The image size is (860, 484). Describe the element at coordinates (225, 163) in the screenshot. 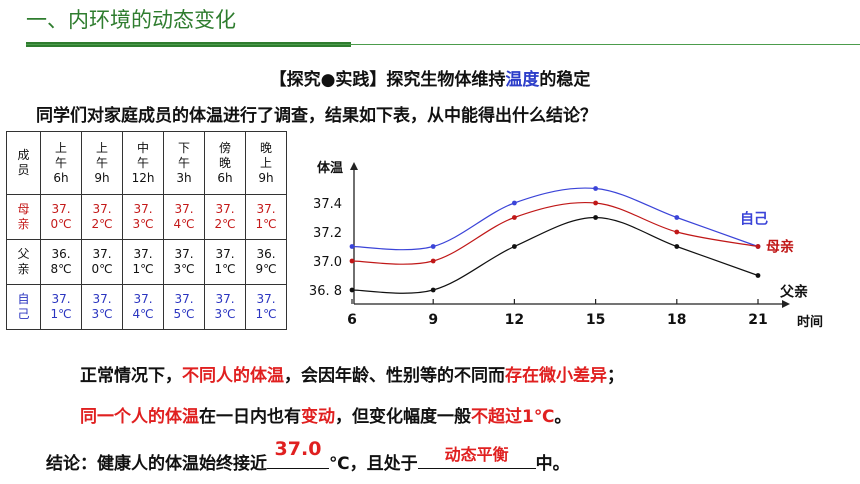

I see `table-header-cell: 傍 晚 6h` at that location.